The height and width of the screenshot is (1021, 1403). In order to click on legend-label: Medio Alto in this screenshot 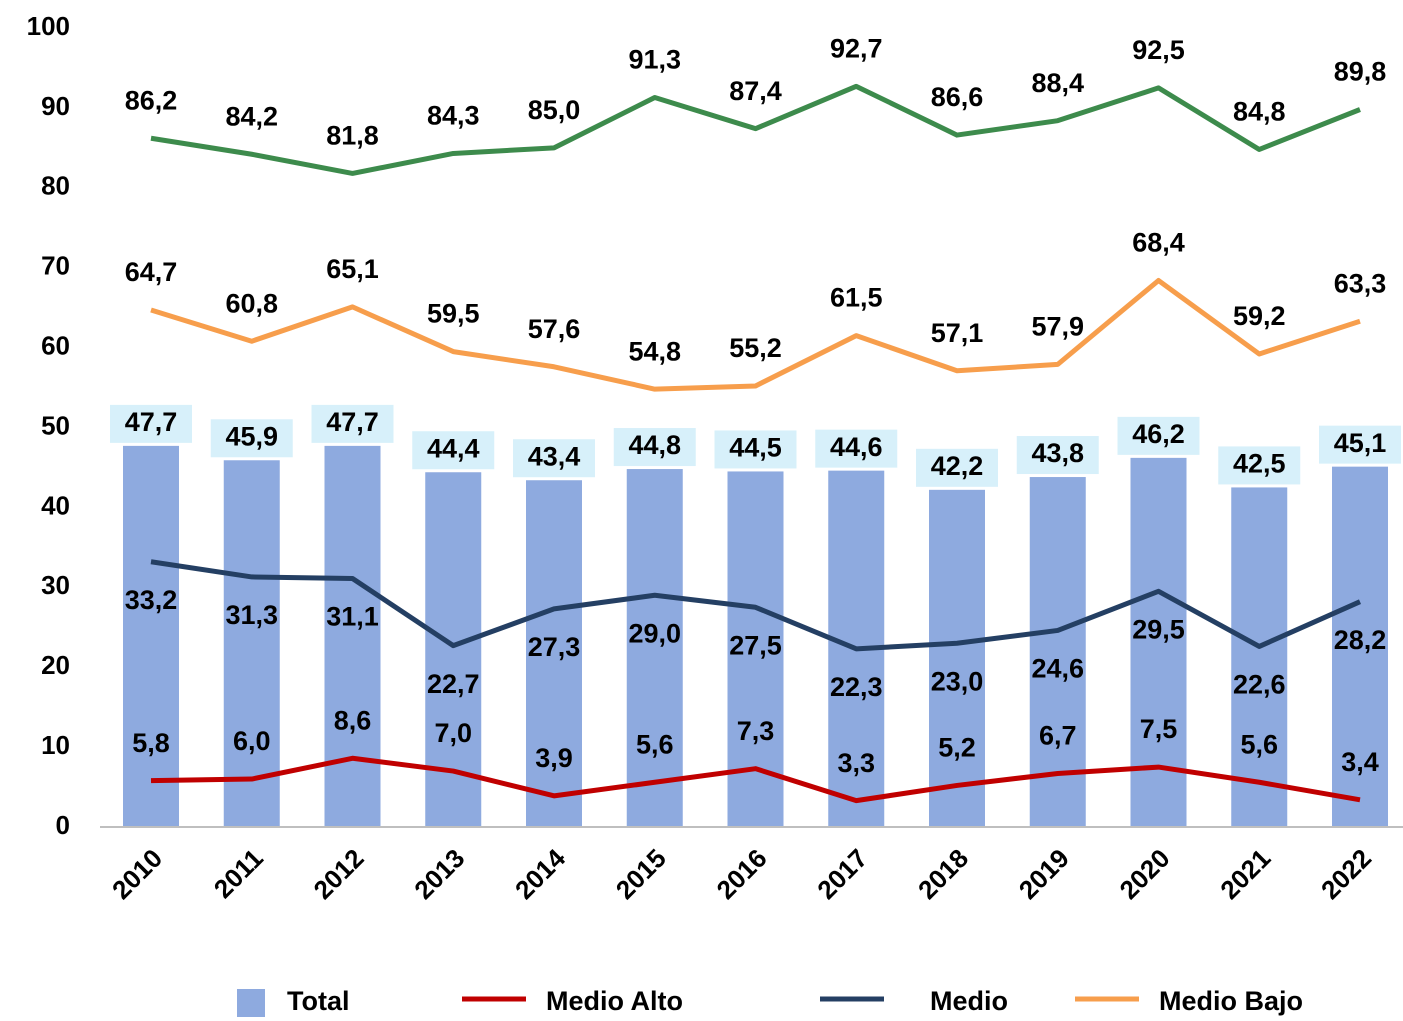, I will do `click(614, 1001)`.